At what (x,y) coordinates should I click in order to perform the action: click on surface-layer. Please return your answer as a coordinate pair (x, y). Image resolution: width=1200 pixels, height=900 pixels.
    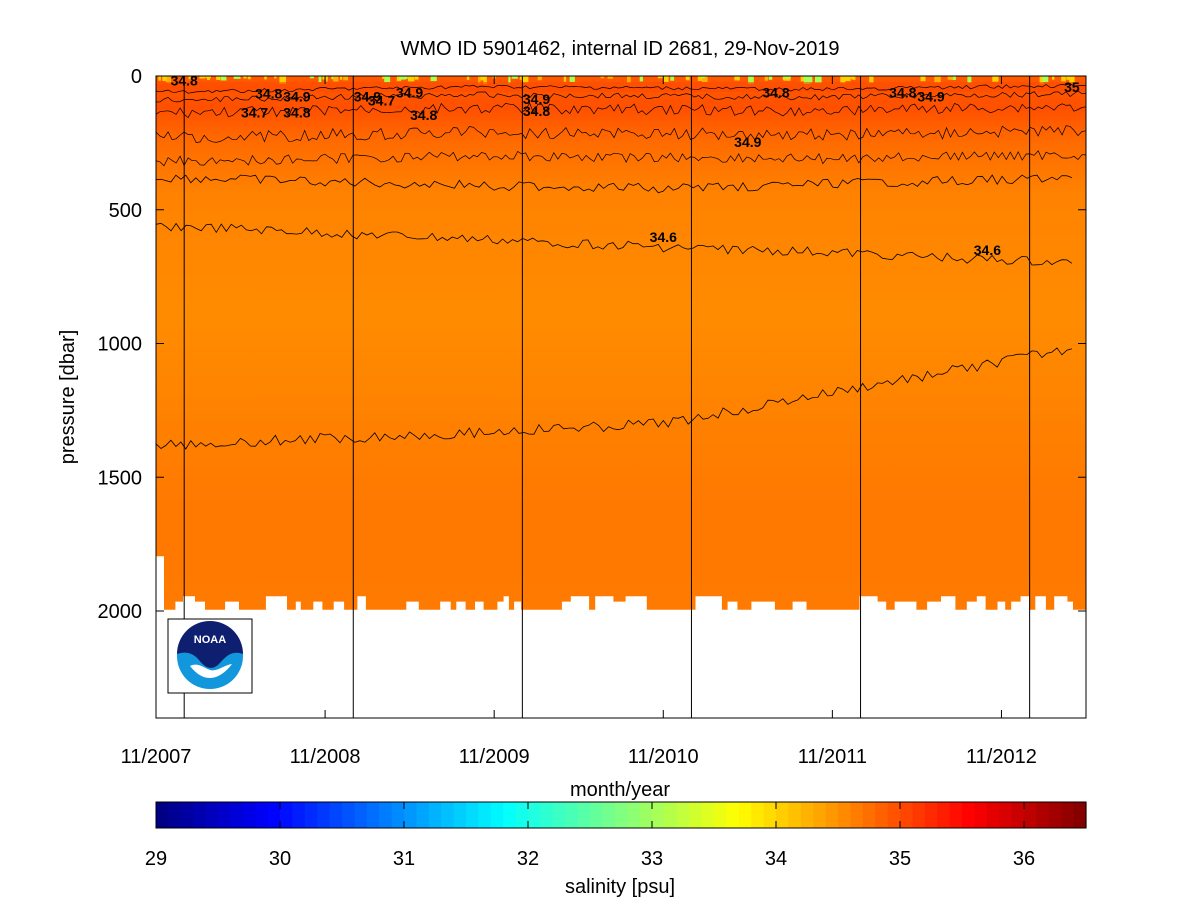
    Looking at the image, I should click on (621, 84).